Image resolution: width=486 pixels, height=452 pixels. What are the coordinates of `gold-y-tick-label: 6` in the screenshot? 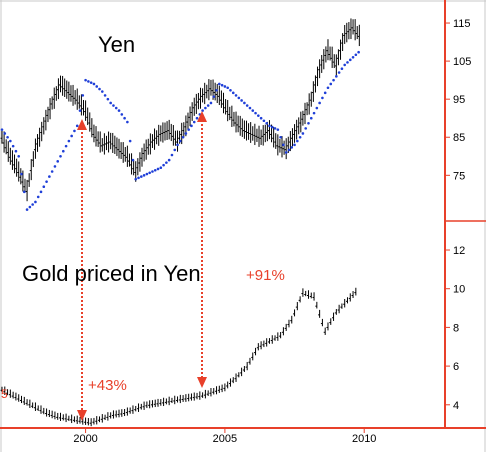 It's located at (456, 367).